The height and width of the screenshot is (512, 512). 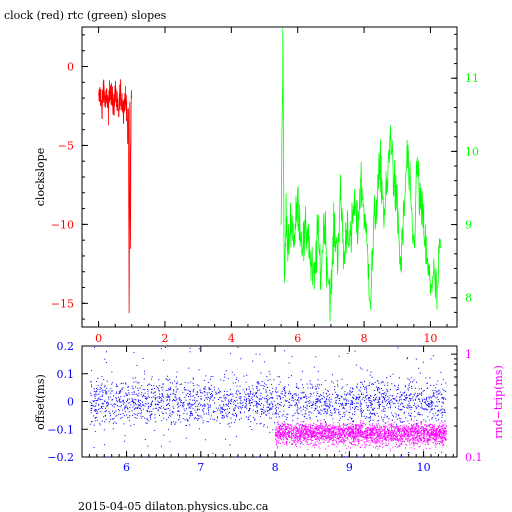 I want to click on top-y2-tick-label: 8, so click(x=468, y=298).